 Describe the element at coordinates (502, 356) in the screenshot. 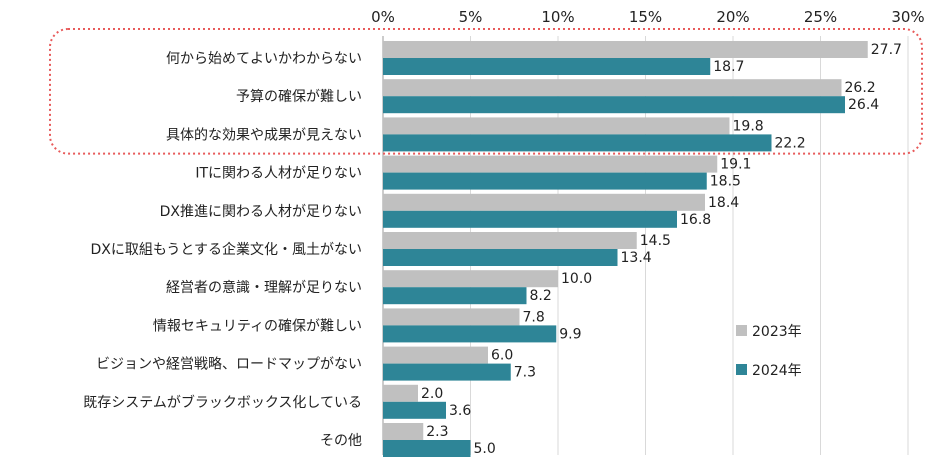

I see `data-label: 6.0` at that location.